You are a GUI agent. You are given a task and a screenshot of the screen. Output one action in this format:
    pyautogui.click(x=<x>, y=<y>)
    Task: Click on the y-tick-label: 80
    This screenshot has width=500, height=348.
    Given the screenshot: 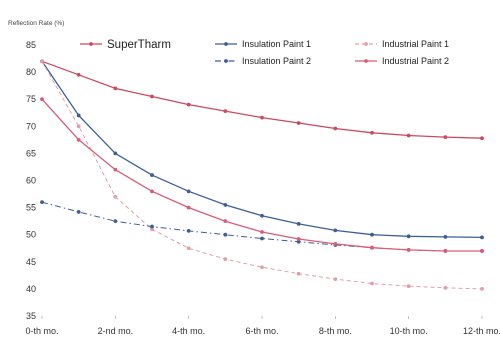 What is the action you would take?
    pyautogui.click(x=31, y=72)
    